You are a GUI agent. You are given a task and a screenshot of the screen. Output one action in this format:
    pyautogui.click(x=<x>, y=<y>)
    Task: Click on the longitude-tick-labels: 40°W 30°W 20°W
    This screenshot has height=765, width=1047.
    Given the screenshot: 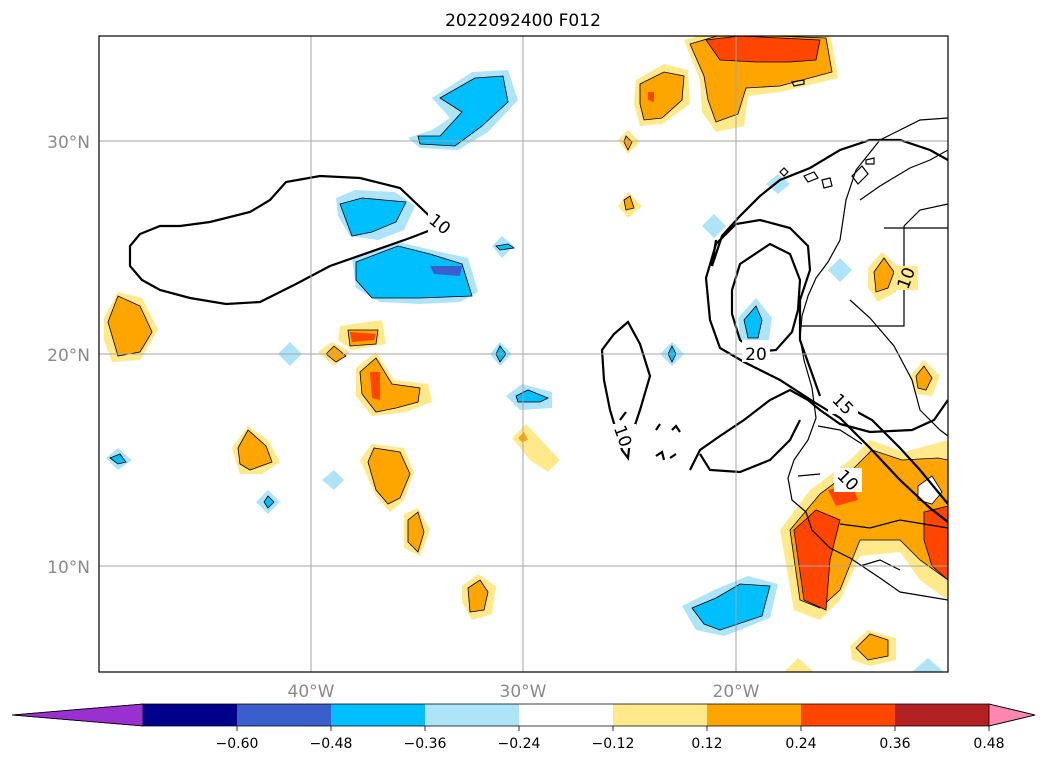 What is the action you would take?
    pyautogui.click(x=524, y=692)
    